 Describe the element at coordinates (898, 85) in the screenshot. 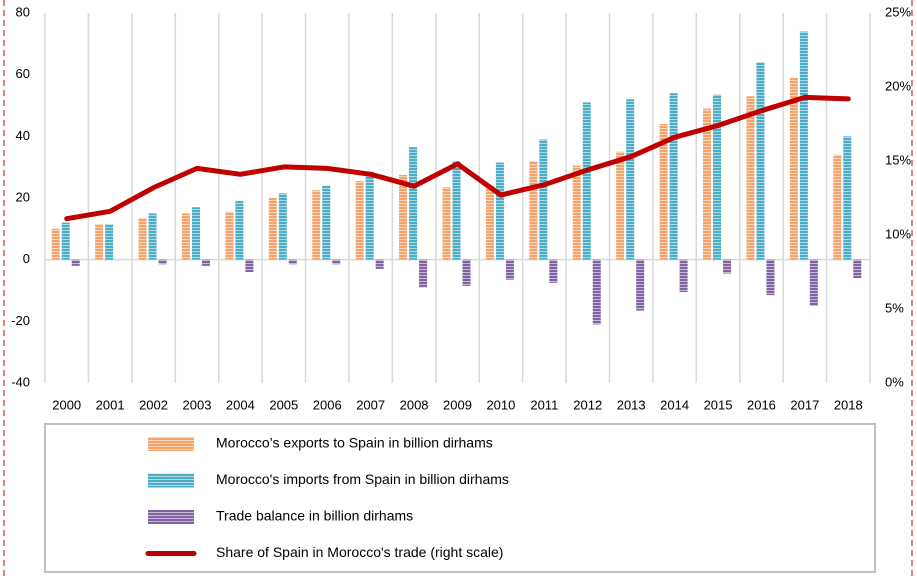

I see `y2-tick-label: 20%` at that location.